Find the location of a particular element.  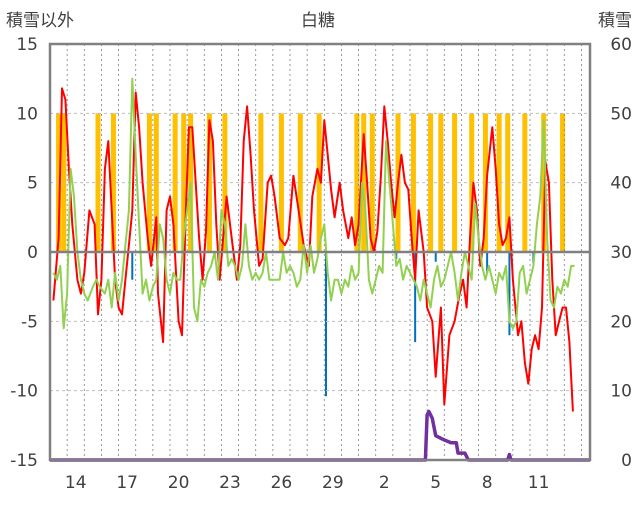

x-tick-label: 8 is located at coordinates (487, 483).